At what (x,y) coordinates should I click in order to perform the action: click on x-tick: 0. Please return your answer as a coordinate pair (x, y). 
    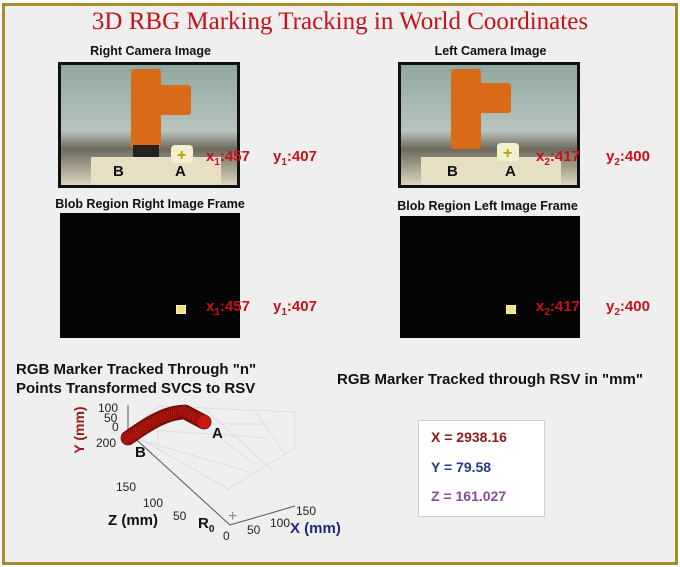
    Looking at the image, I should click on (226, 536).